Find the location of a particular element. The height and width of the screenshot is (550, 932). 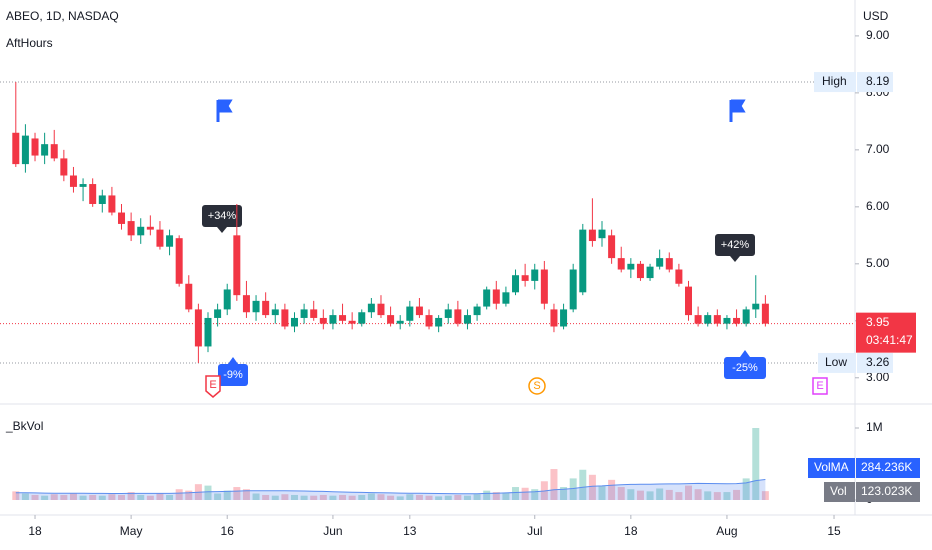

low-label-box is located at coordinates (837, 362).